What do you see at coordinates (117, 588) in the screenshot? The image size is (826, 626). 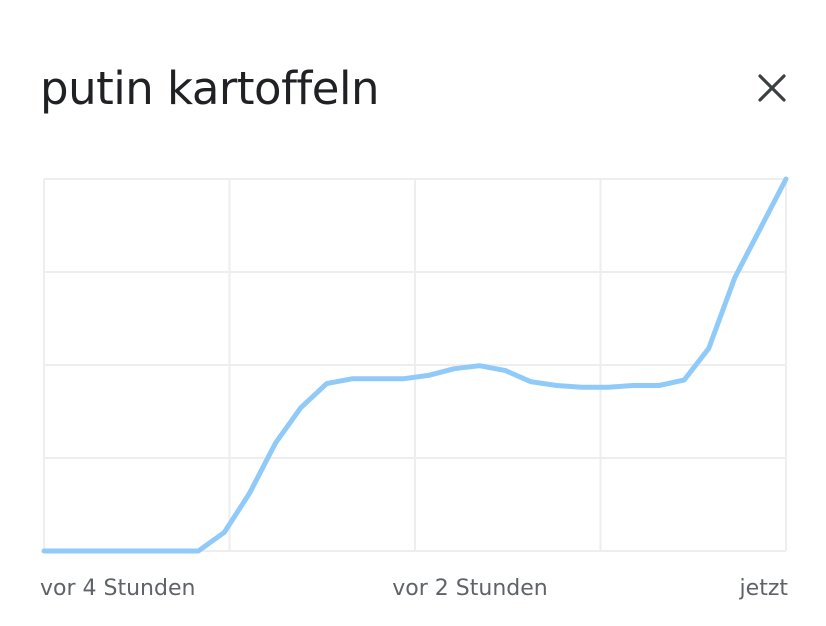 I see `x-tick-label: vor 4 Stunden` at bounding box center [117, 588].